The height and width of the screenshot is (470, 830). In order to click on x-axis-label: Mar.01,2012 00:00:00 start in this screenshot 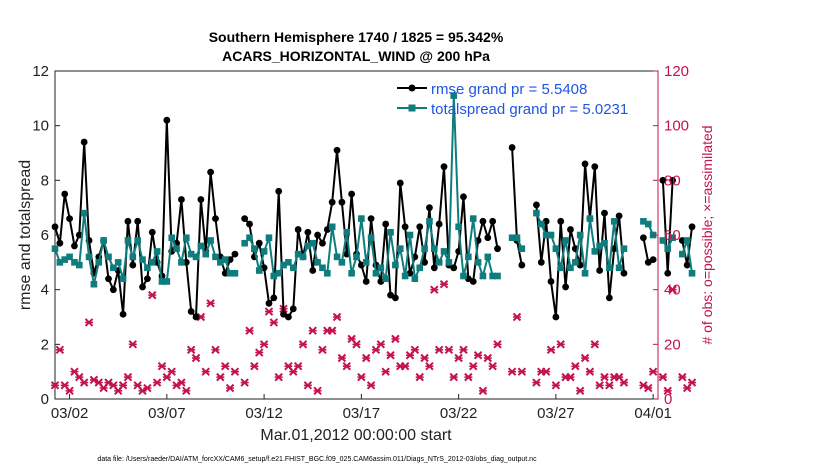, I will do `click(356, 435)`.